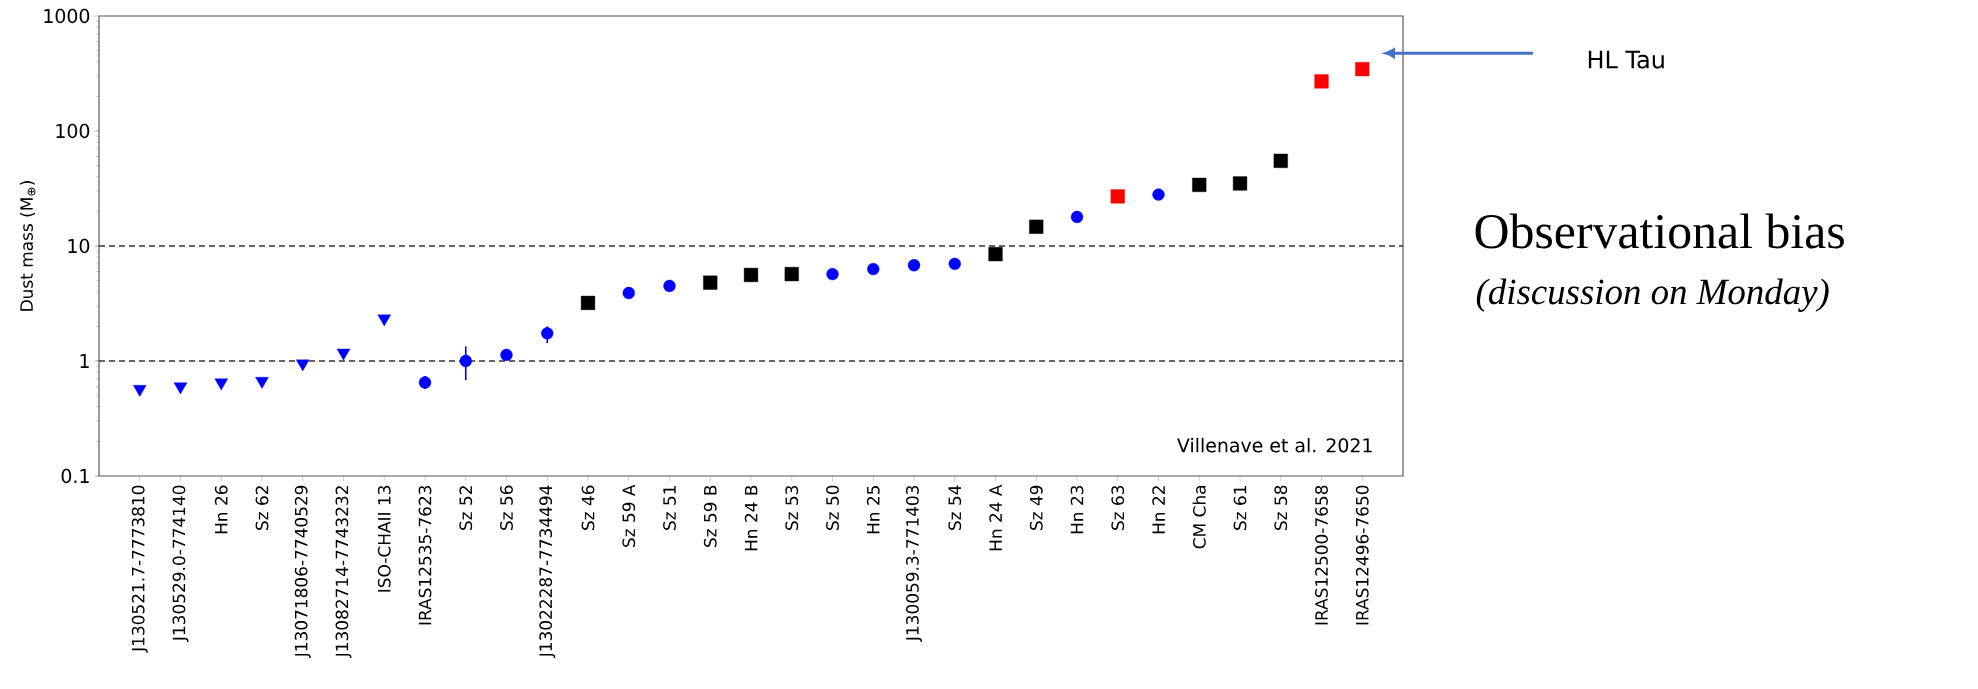 This screenshot has width=1978, height=689. What do you see at coordinates (1659, 231) in the screenshot?
I see `text: Observational bias` at bounding box center [1659, 231].